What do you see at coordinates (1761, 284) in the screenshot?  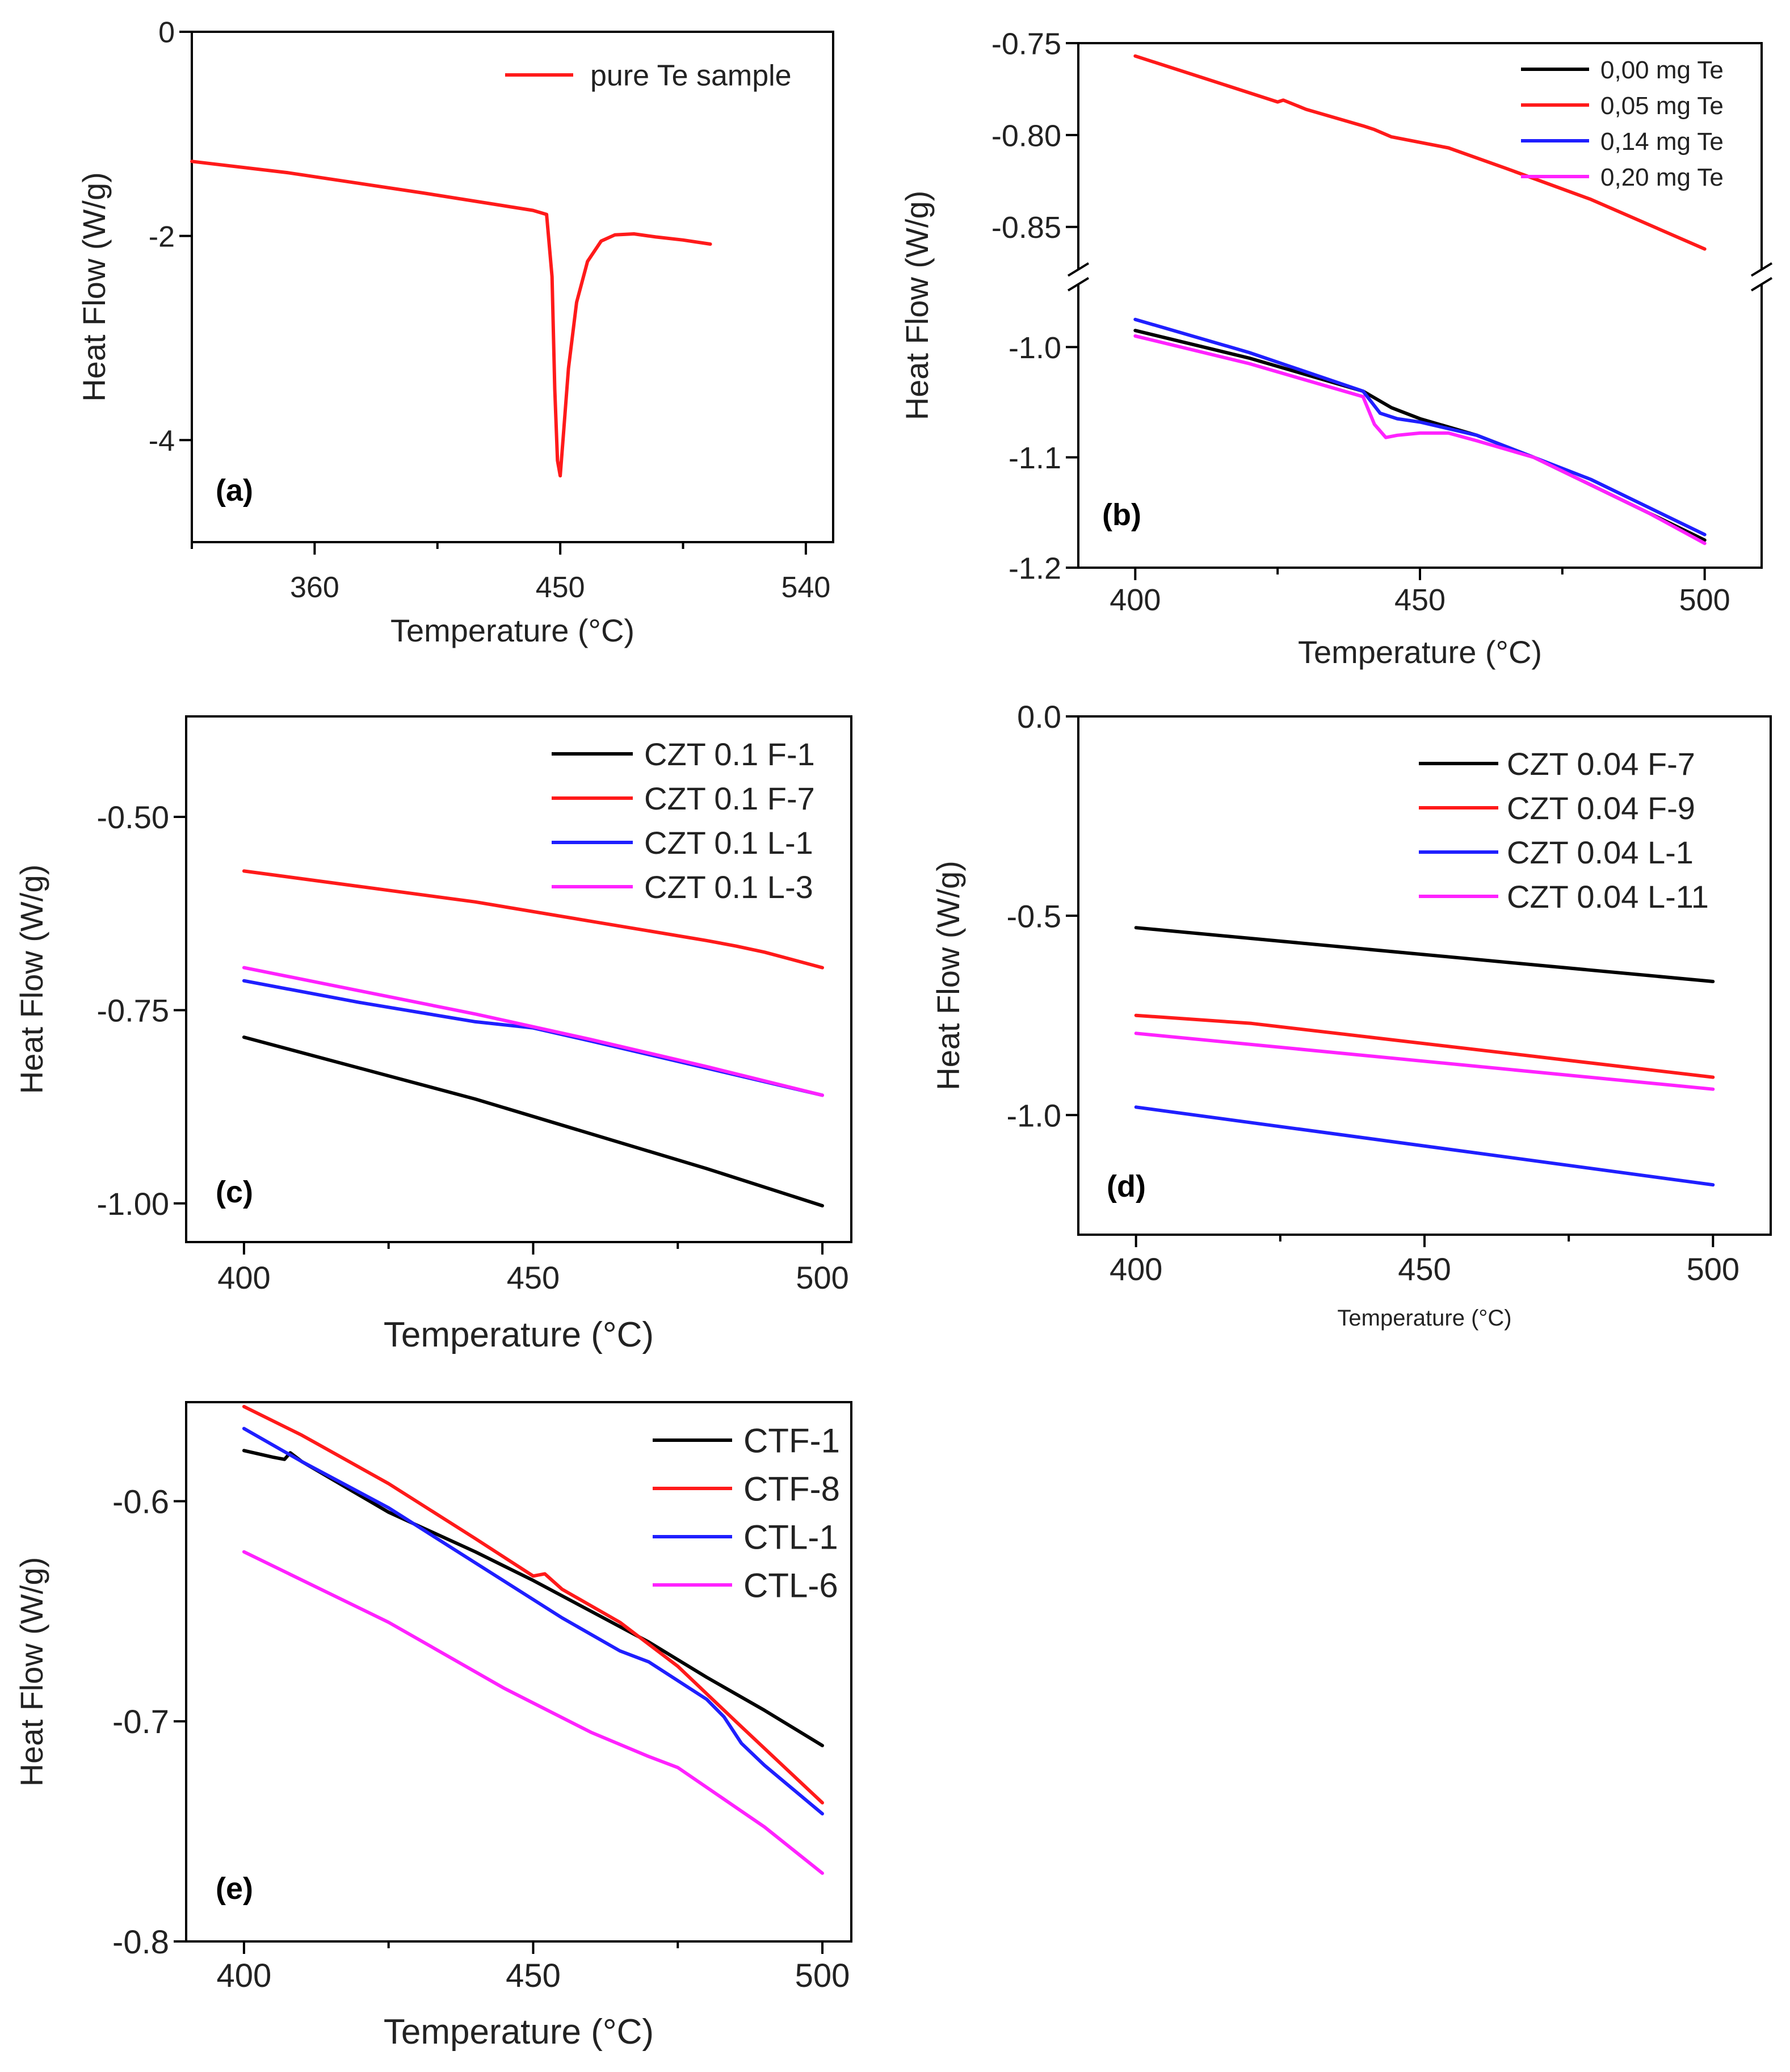 I see `axis-break-mark-1-b` at bounding box center [1761, 284].